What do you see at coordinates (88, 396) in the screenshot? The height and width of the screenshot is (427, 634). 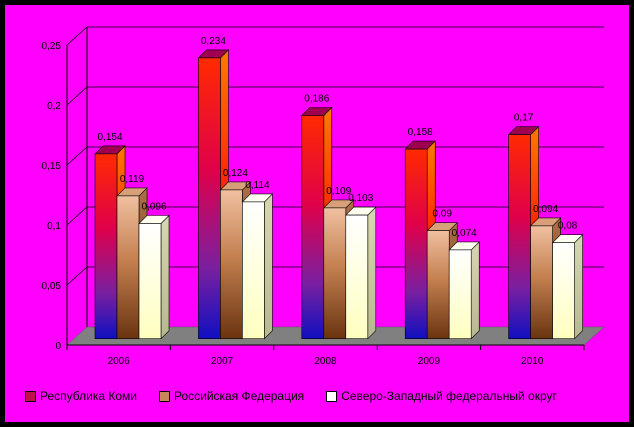 I see `legend-label: Республика Коми` at bounding box center [88, 396].